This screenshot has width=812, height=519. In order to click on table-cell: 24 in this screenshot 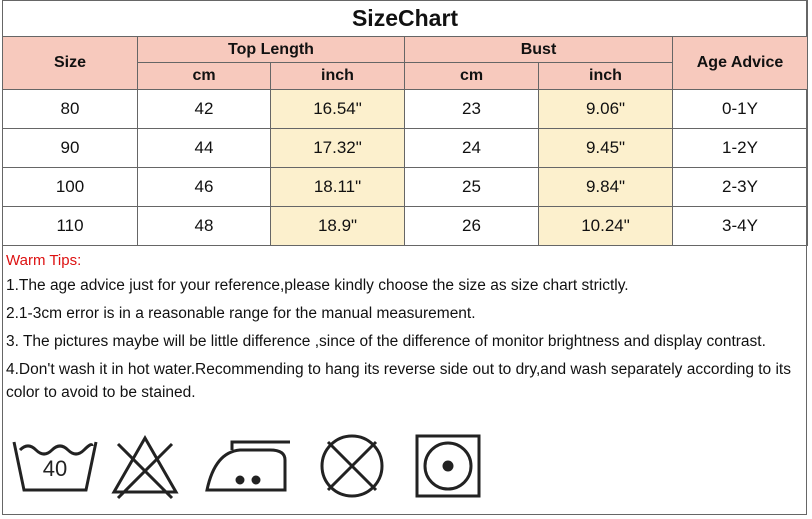, I will do `click(471, 148)`.